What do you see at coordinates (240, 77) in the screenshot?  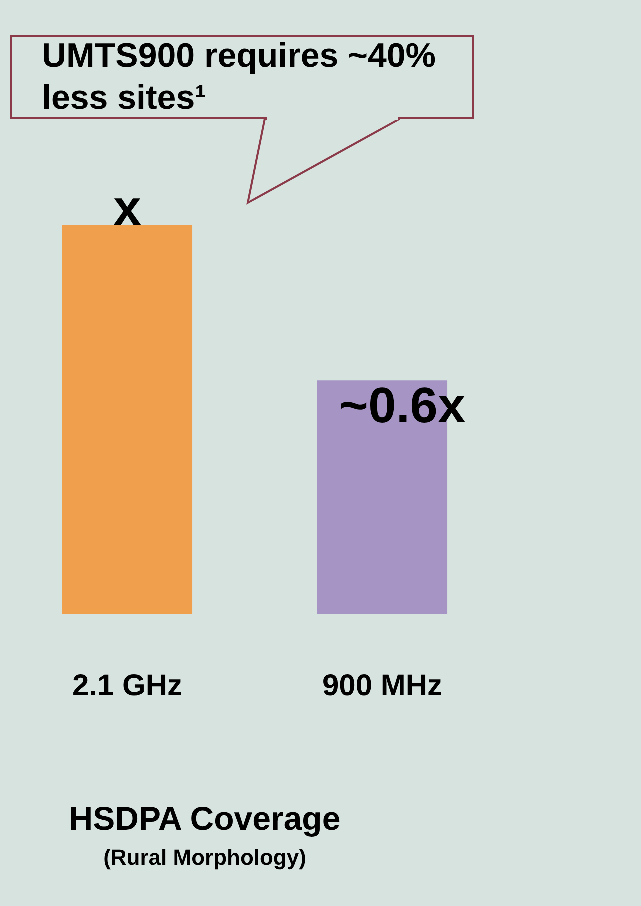 I see `text: UMTS900 requires ~40% less sites¹` at bounding box center [240, 77].